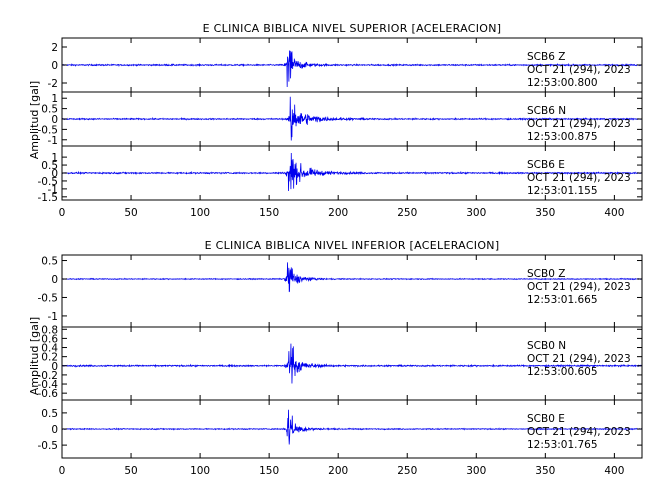 This screenshot has height=500, width=650. Describe the element at coordinates (546, 274) in the screenshot. I see `station-annotation: SCB0 Z` at that location.